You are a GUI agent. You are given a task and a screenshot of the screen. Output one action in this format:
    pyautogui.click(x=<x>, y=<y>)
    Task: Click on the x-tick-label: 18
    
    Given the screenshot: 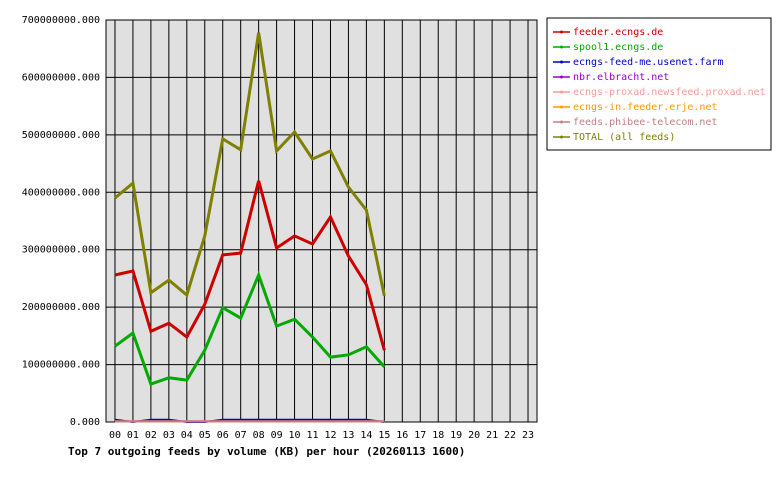 What is the action you would take?
    pyautogui.click(x=438, y=435)
    